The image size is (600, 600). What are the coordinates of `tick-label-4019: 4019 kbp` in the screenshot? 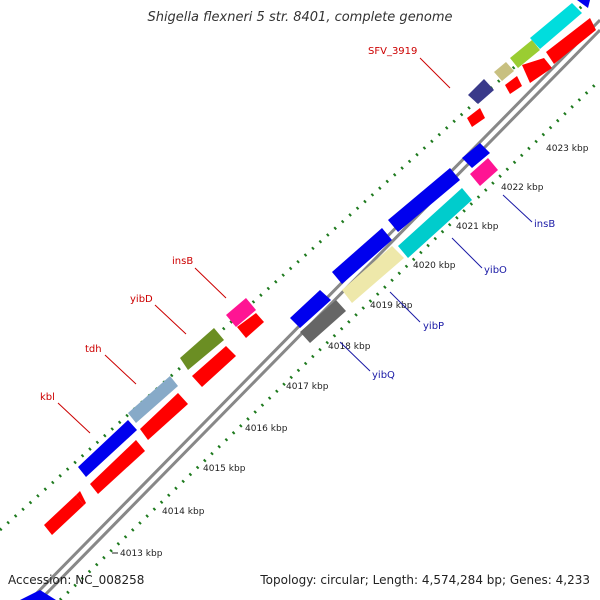 It's located at (391, 306).